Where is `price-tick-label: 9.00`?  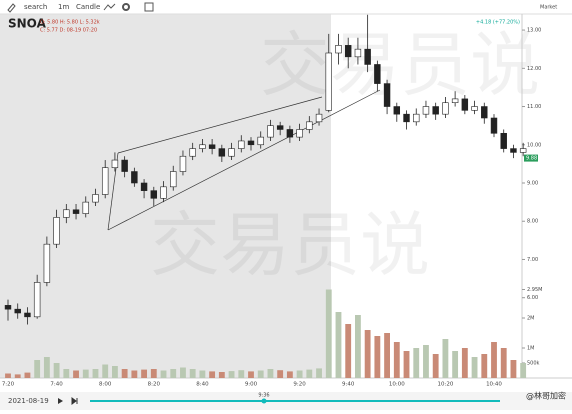 price-tick-label: 9.00 is located at coordinates (532, 184).